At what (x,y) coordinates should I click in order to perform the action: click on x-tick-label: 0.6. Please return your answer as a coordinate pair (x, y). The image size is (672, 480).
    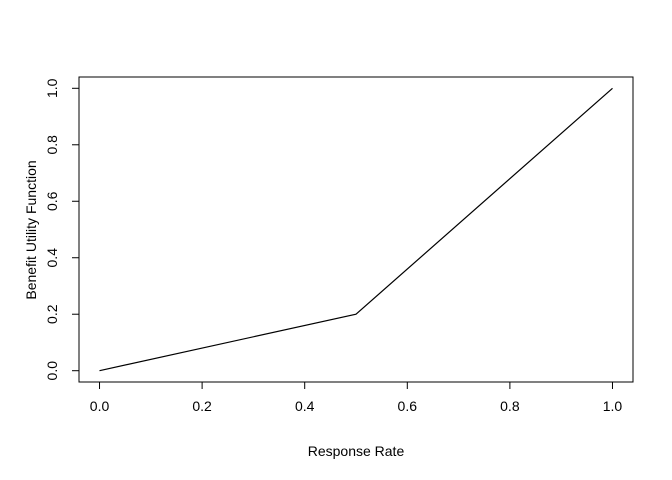
    Looking at the image, I should click on (408, 406).